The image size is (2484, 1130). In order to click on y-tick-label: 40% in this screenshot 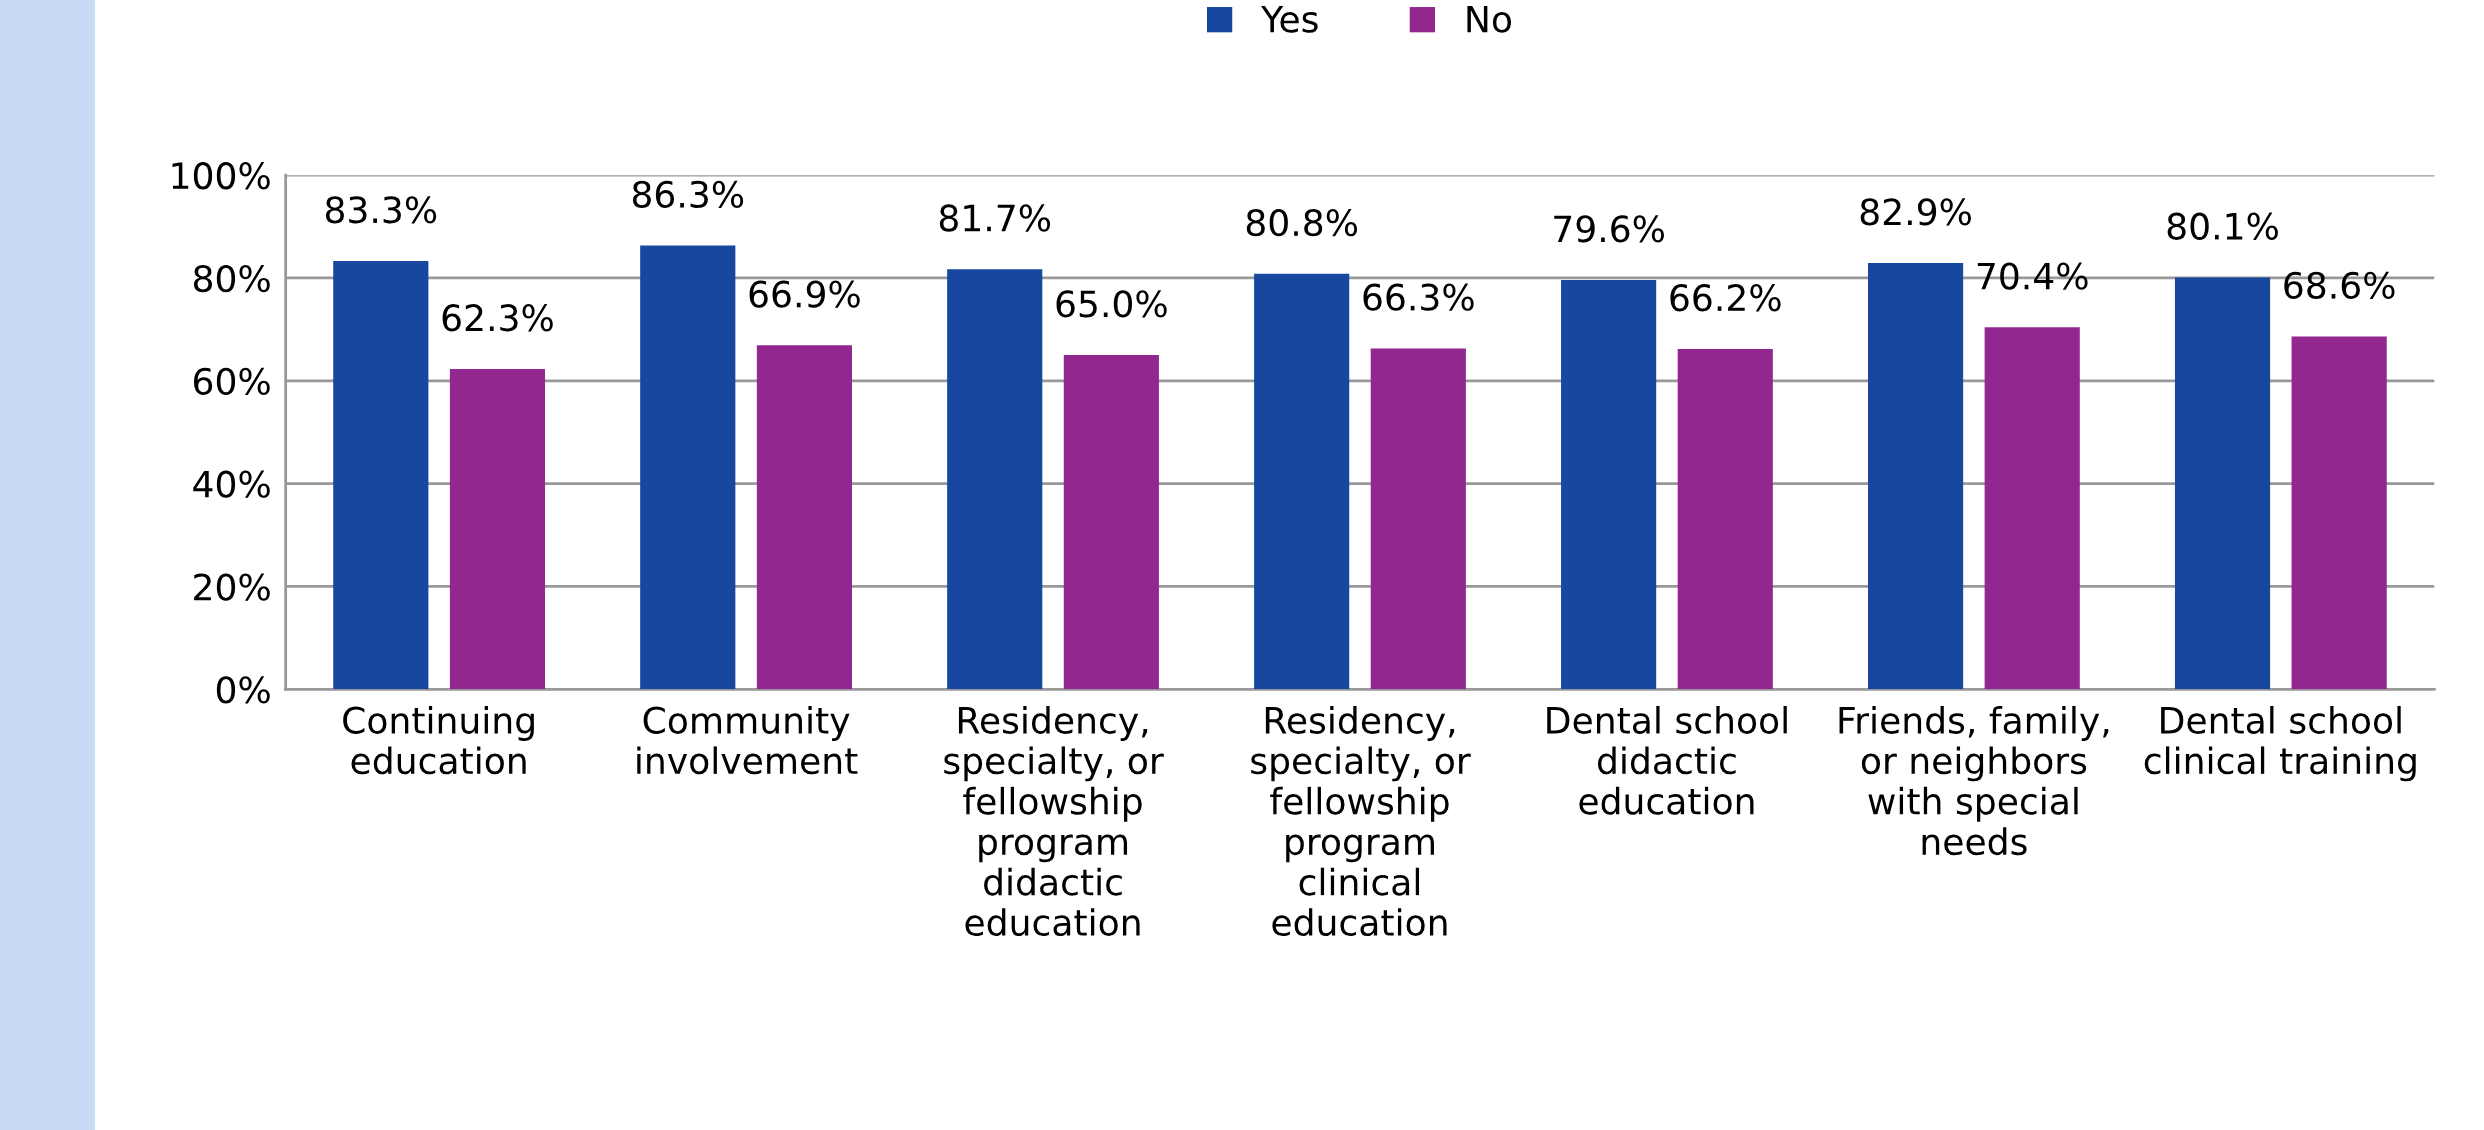, I will do `click(231, 484)`.